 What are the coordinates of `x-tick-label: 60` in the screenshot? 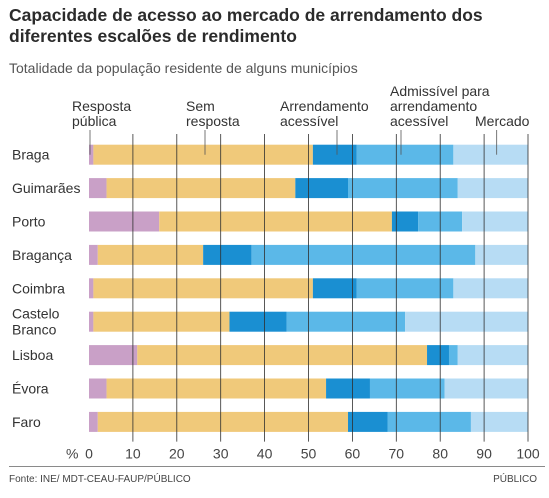 It's located at (353, 454).